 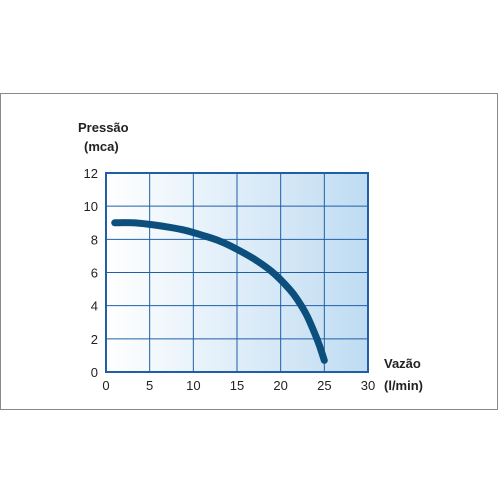 I want to click on x-tick-label: 0, so click(x=105, y=385).